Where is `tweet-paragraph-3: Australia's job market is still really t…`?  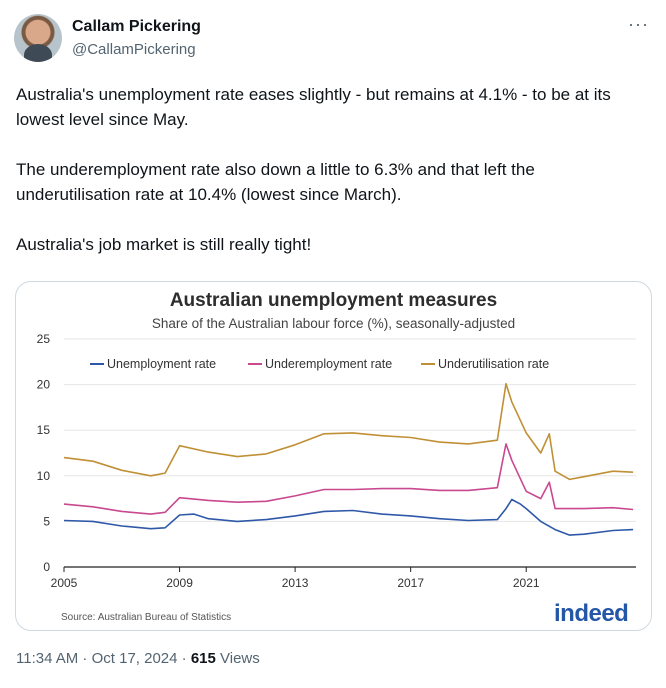
tweet-paragraph-3: Australia's job market is still really t… is located at coordinates (164, 244).